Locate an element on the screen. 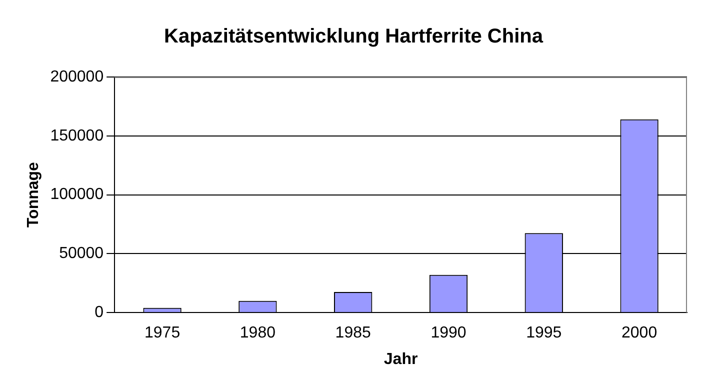 Image resolution: width=707 pixels, height=388 pixels. y-tick-label: 50000 is located at coordinates (81, 253).